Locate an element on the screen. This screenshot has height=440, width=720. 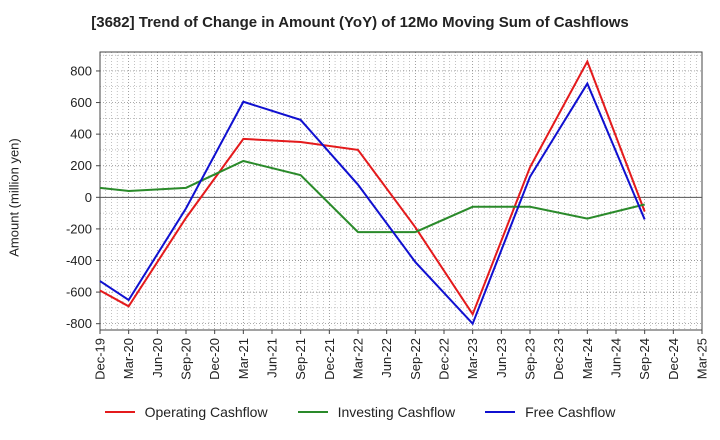
x-tick-label: Sep-21 is located at coordinates (300, 359).